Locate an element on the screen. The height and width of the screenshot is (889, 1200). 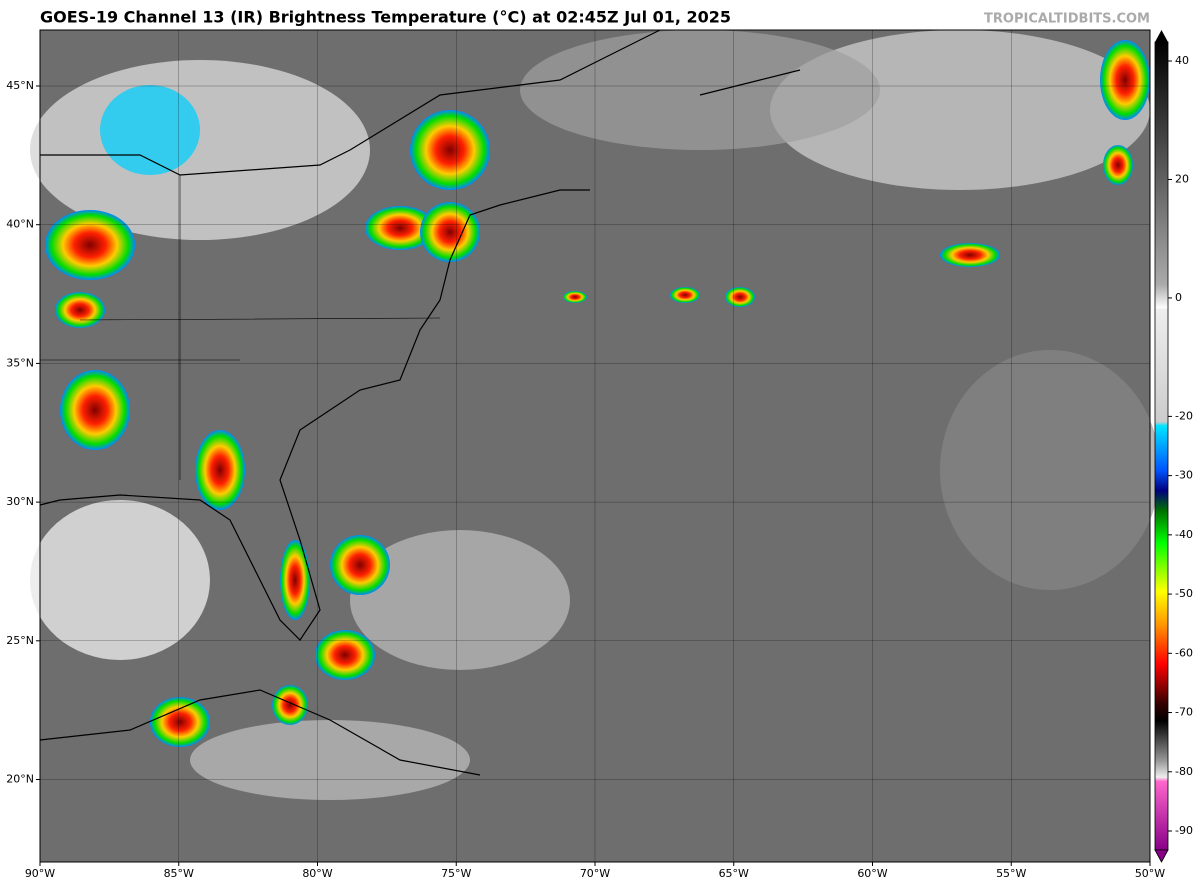
lat-label: 45°N is located at coordinates (20, 85).